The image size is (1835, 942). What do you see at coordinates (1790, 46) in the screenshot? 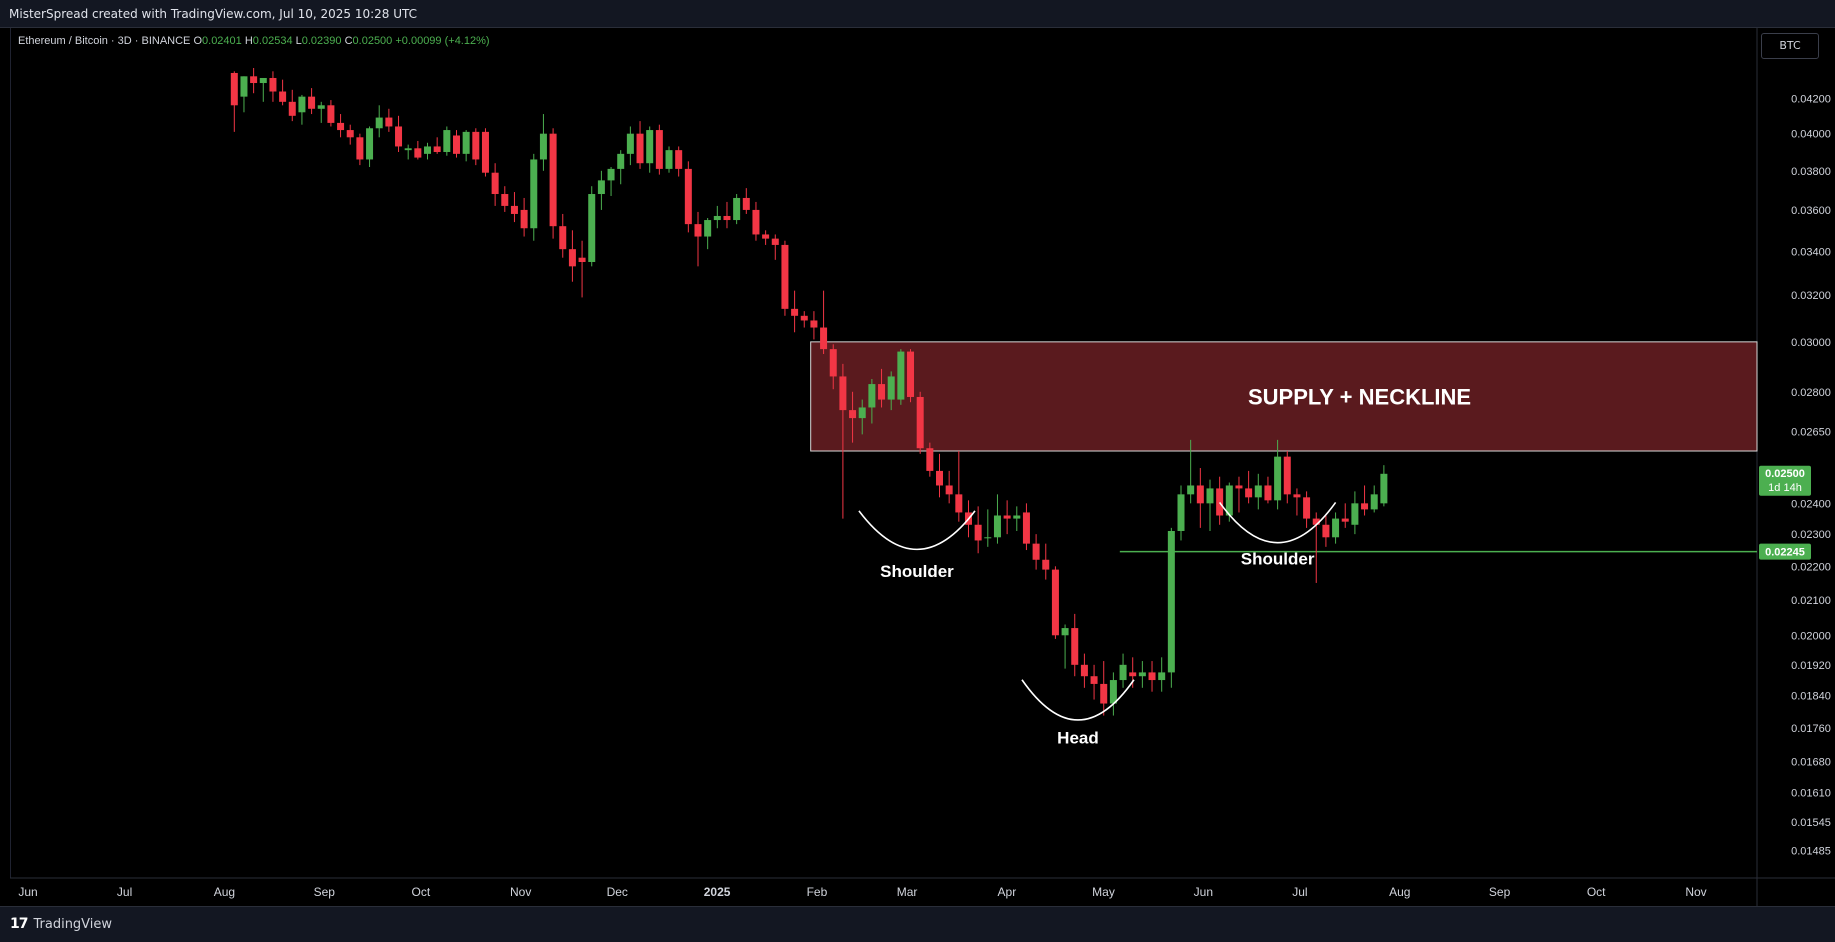
I see `currency-button: BTC` at bounding box center [1790, 46].